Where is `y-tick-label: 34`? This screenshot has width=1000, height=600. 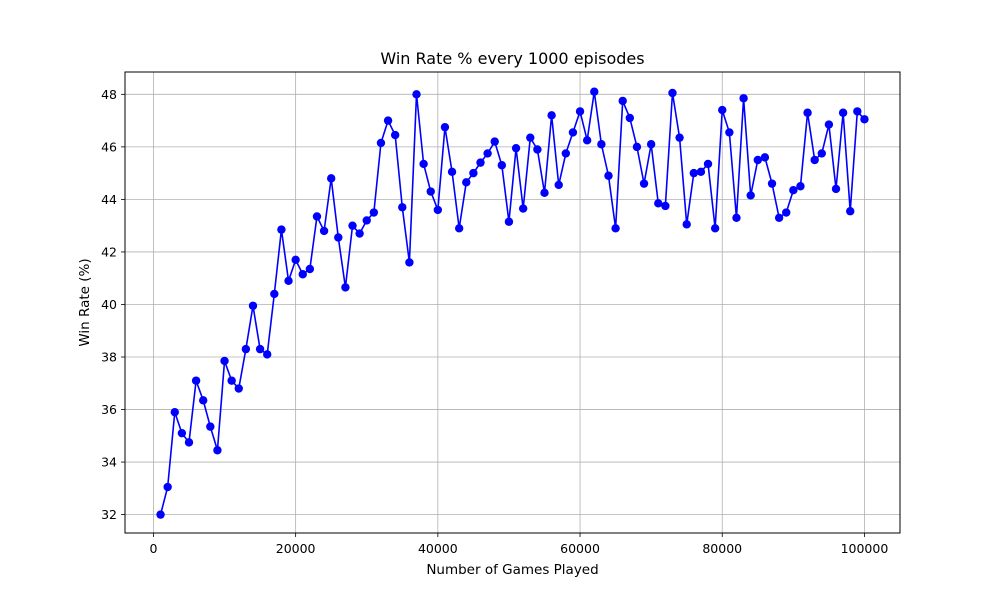
y-tick-label: 34 is located at coordinates (109, 462).